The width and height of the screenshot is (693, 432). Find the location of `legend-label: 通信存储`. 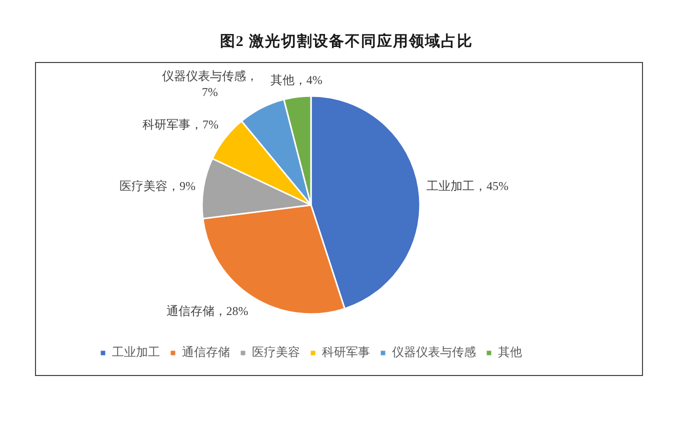

legend-label: 通信存储 is located at coordinates (206, 352).